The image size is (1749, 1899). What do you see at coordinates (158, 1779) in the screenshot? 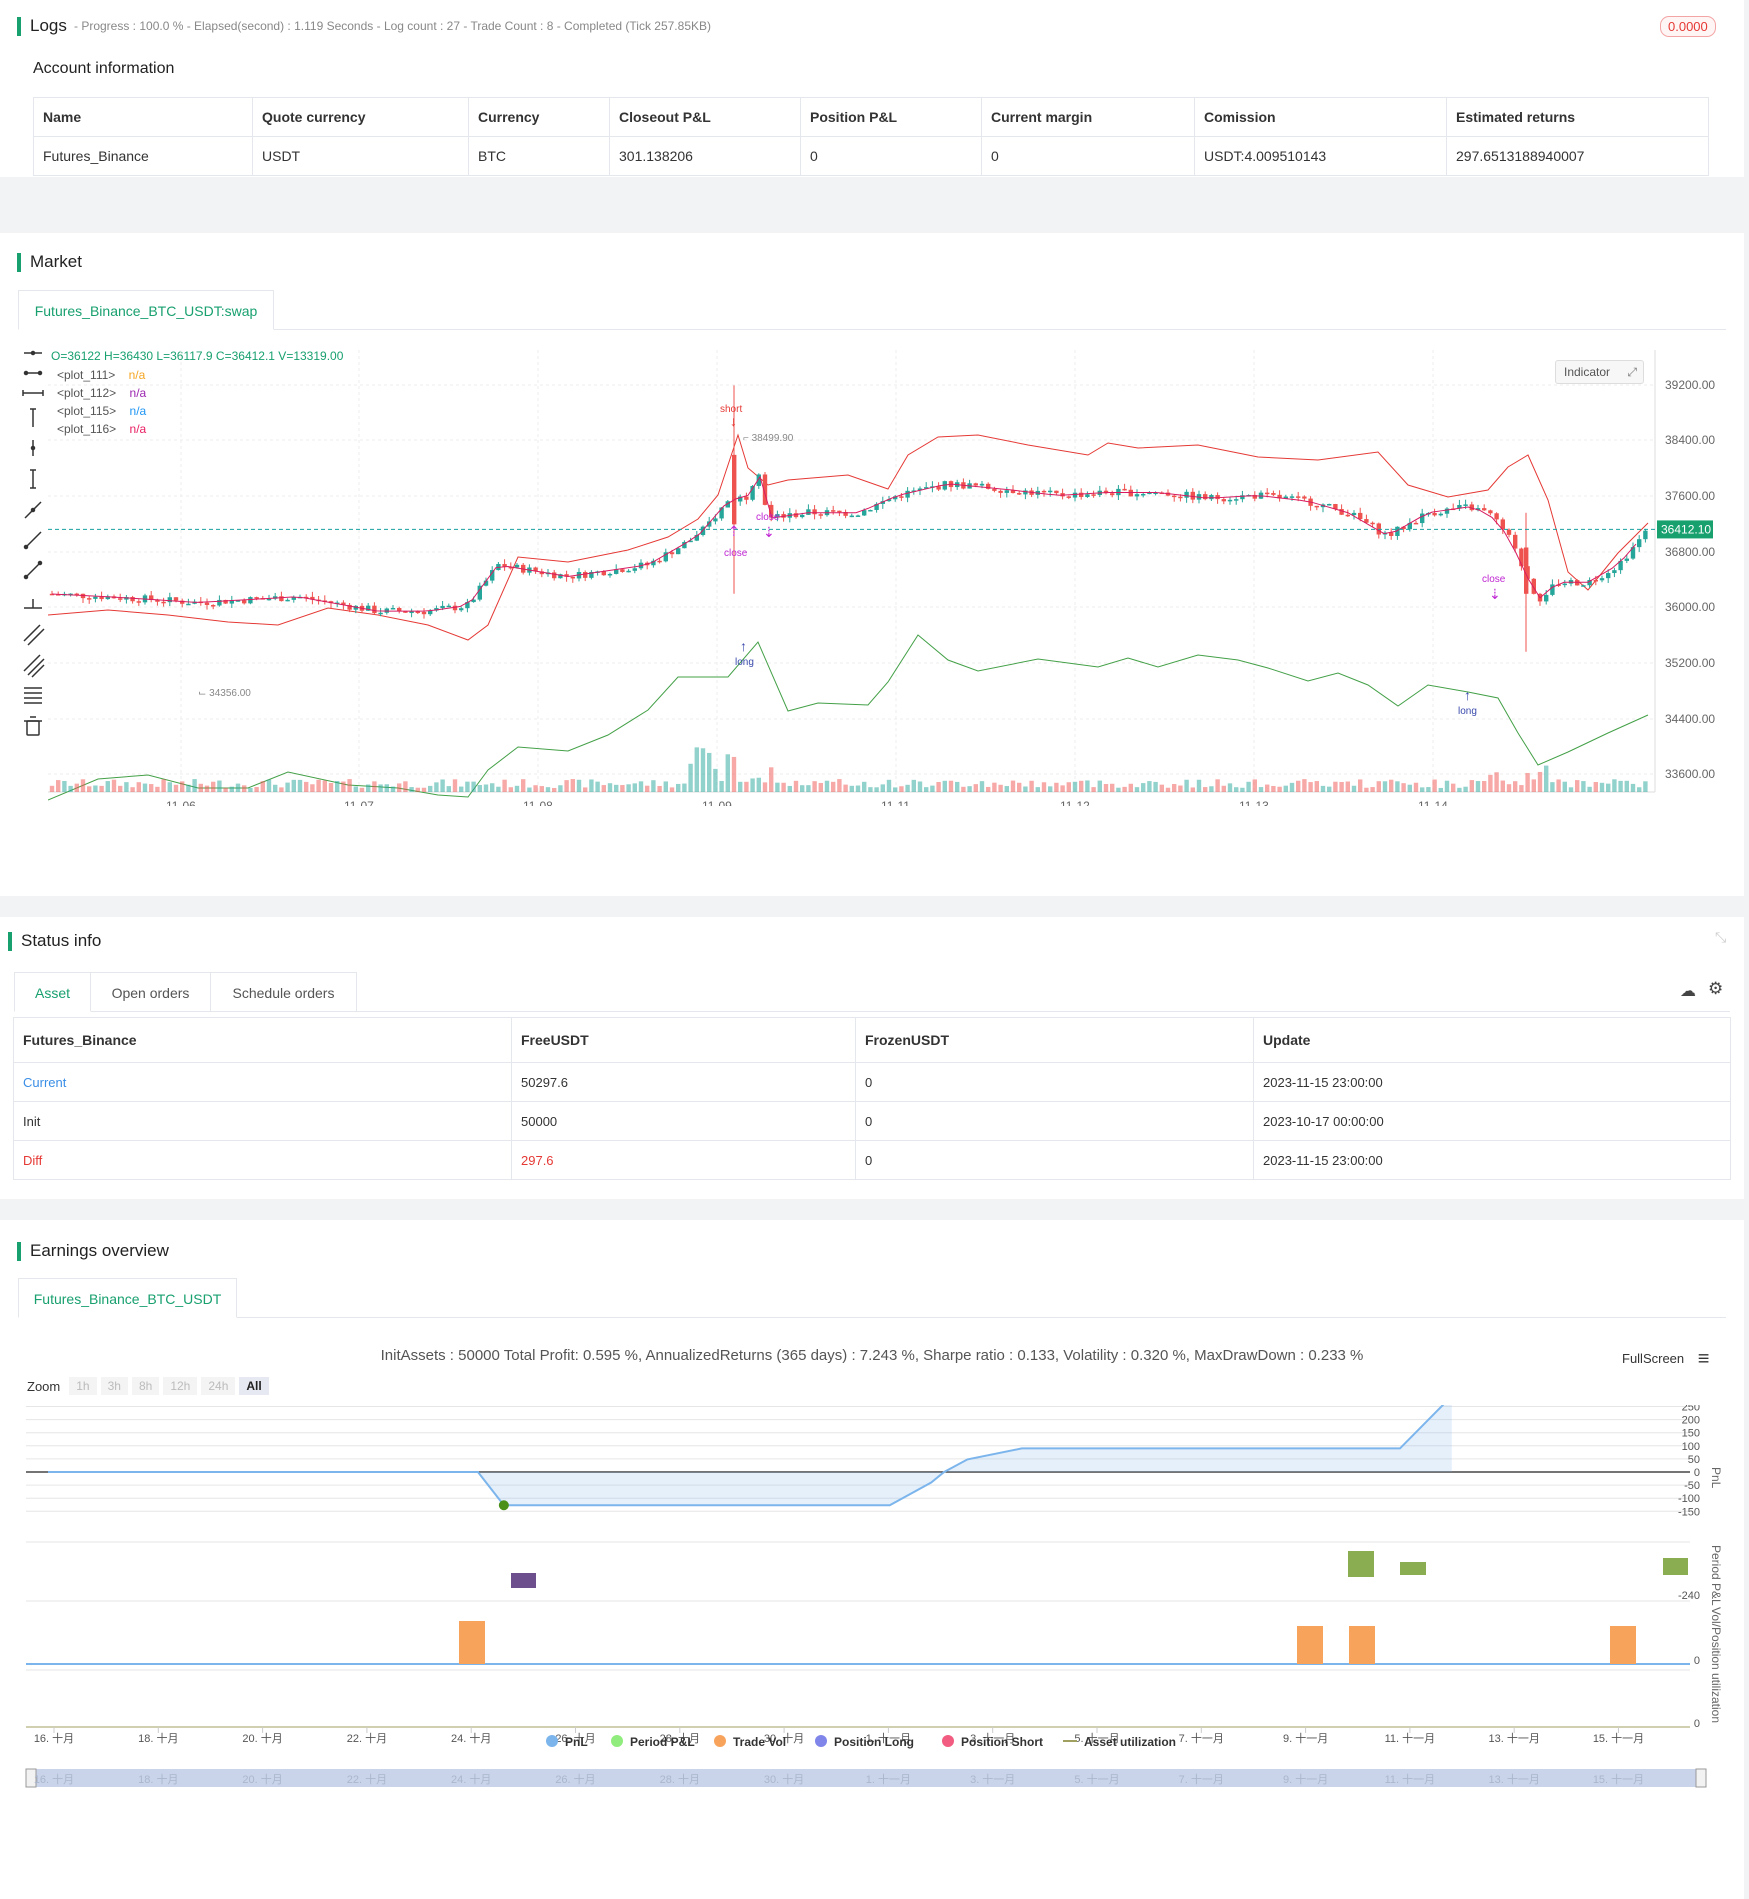
I see `navigator-tick: 18. 十月` at bounding box center [158, 1779].